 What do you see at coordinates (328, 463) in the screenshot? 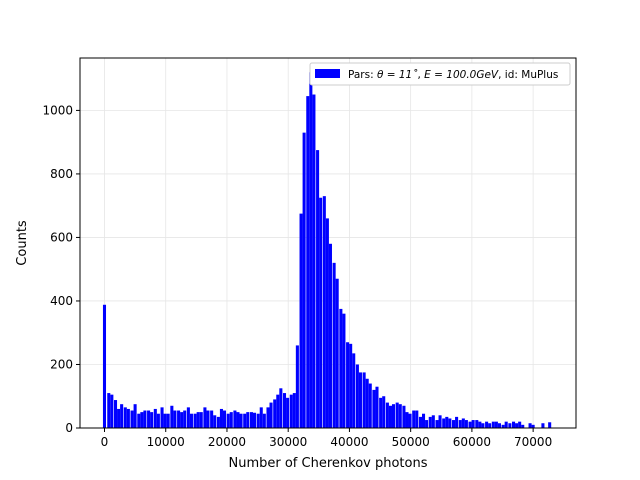
I see `x-axis-label: Number of Cherenkov photons` at bounding box center [328, 463].